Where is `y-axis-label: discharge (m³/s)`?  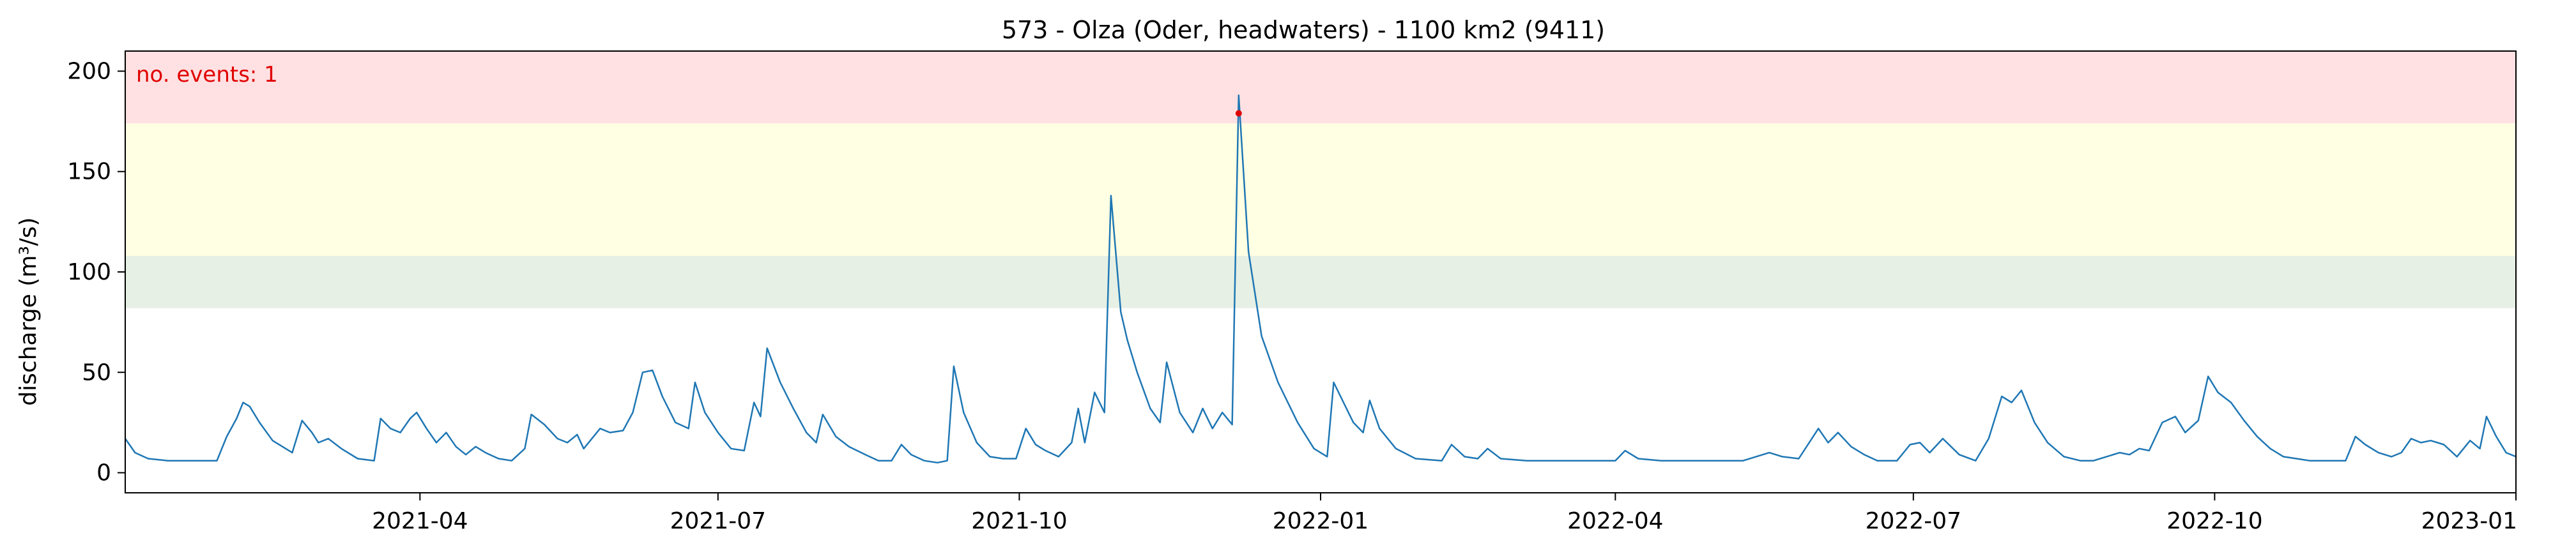 y-axis-label: discharge (m³/s) is located at coordinates (28, 311).